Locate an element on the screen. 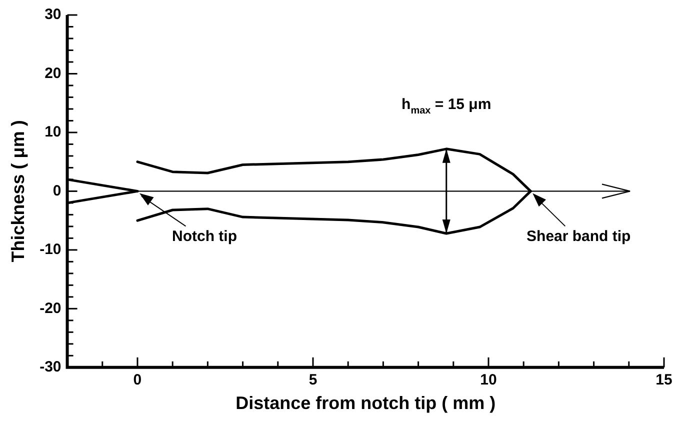  x-tick-label: 10 is located at coordinates (488, 380).